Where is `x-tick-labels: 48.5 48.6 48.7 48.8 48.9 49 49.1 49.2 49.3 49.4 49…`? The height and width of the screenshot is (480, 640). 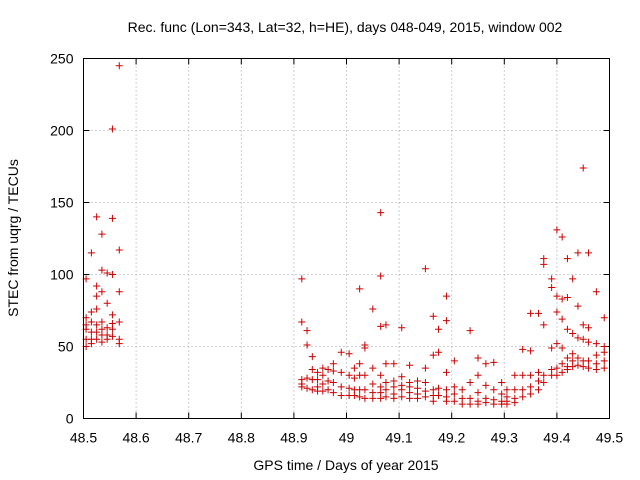
x-tick-labels: 48.5 48.6 48.7 48.8 48.9 49 49.1 49.2 49.3 49.4 49… is located at coordinates (346, 438).